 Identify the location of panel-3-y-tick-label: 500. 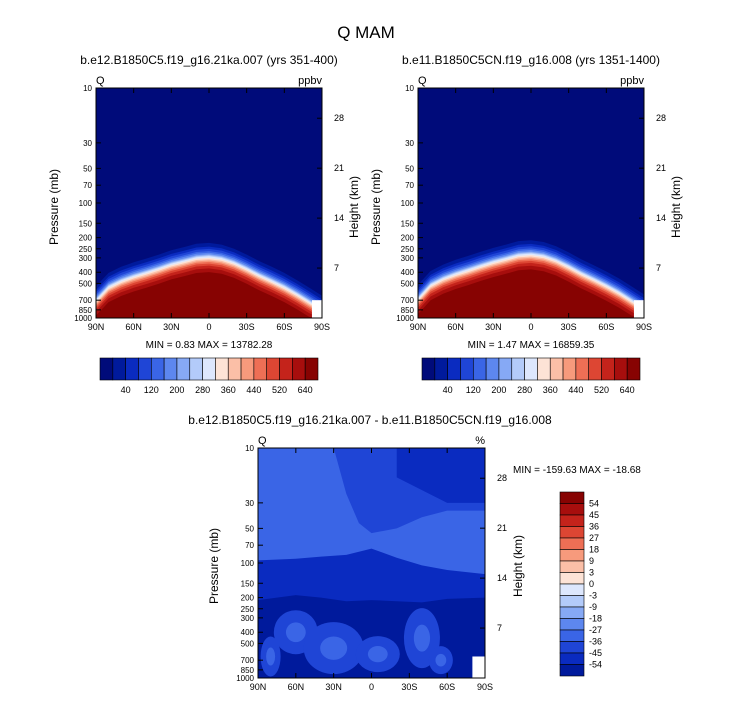
(248, 643).